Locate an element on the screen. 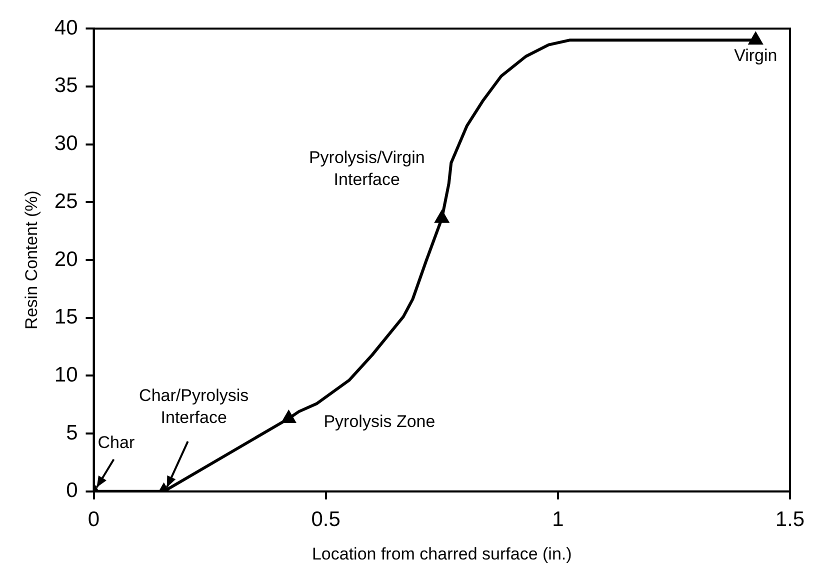 The height and width of the screenshot is (582, 828). y-tick-label: 40 is located at coordinates (66, 28).